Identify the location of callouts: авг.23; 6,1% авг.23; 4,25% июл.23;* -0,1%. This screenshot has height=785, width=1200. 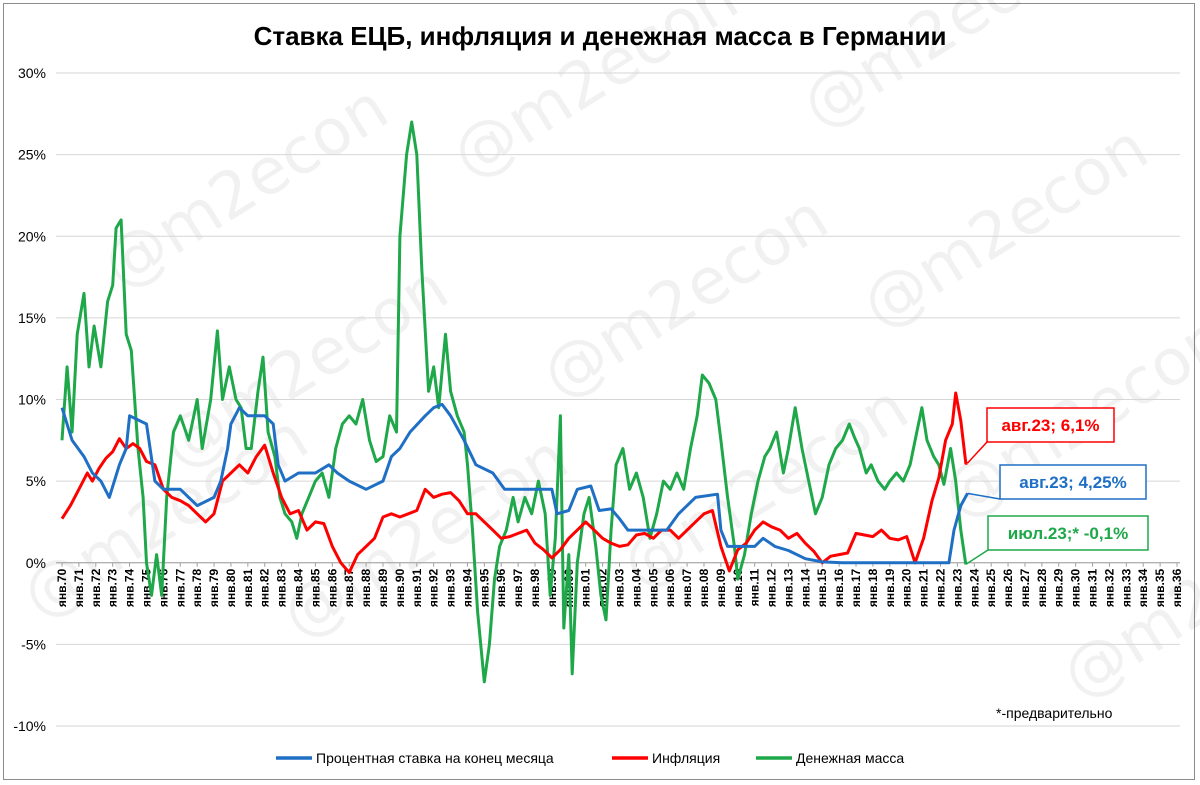
(1057, 486).